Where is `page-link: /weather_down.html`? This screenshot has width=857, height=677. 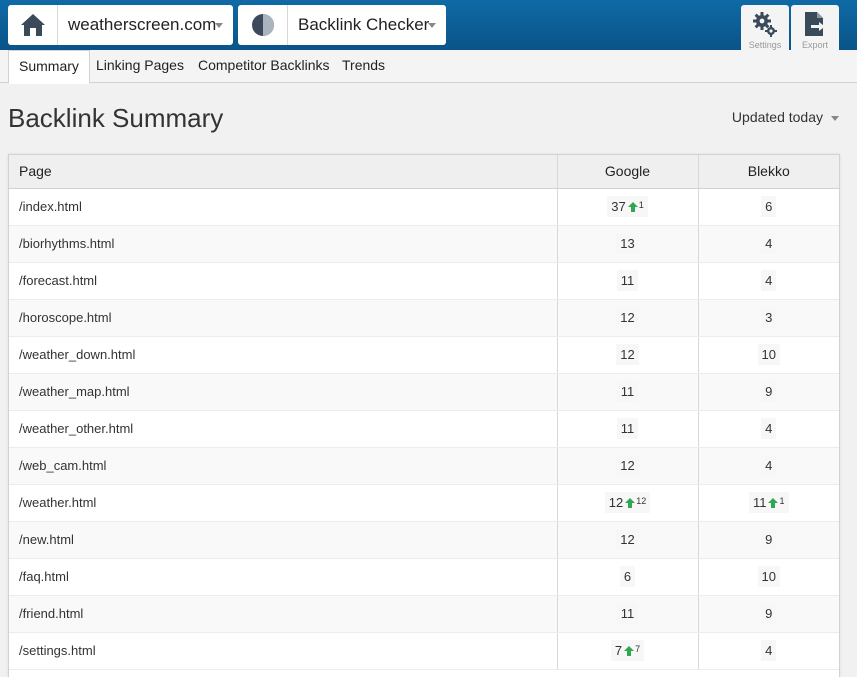
page-link: /weather_down.html is located at coordinates (283, 355).